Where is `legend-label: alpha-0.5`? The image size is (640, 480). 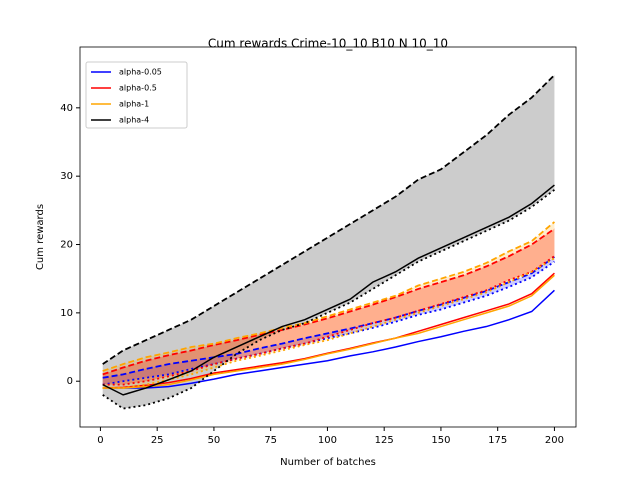
legend-label: alpha-0.5 is located at coordinates (138, 88).